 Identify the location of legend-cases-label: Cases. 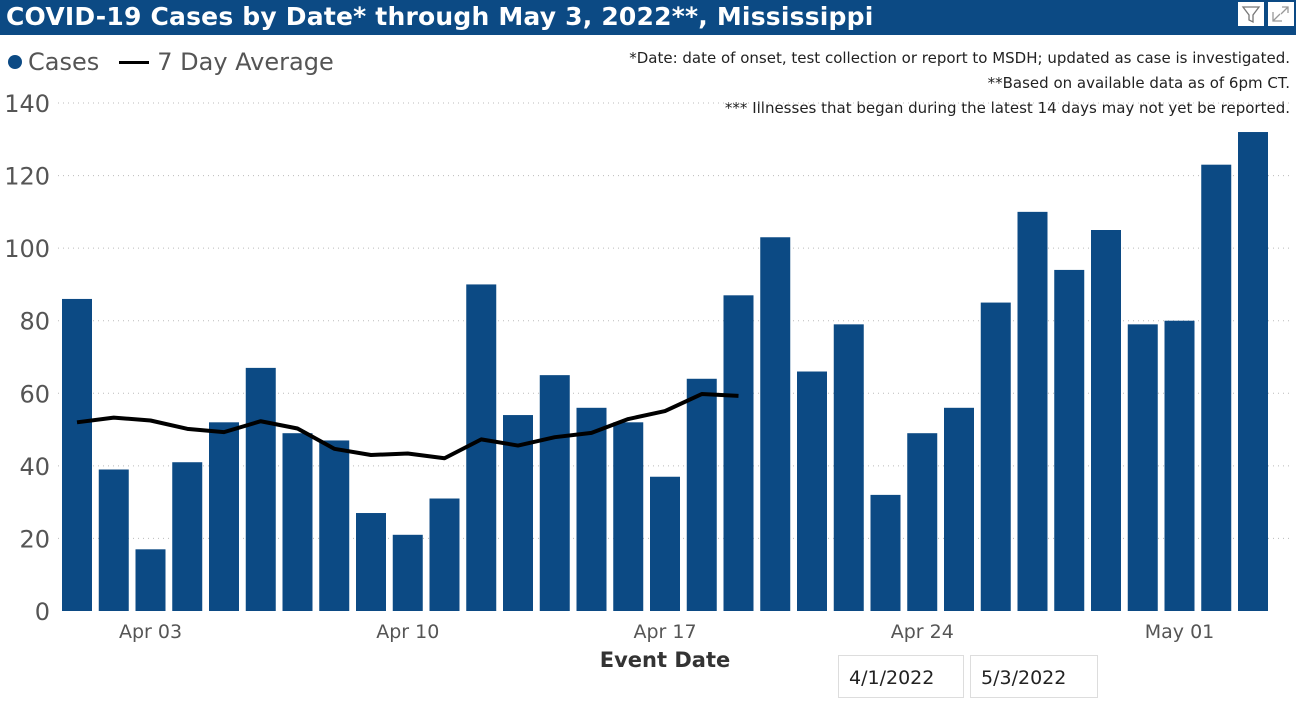
(64, 62).